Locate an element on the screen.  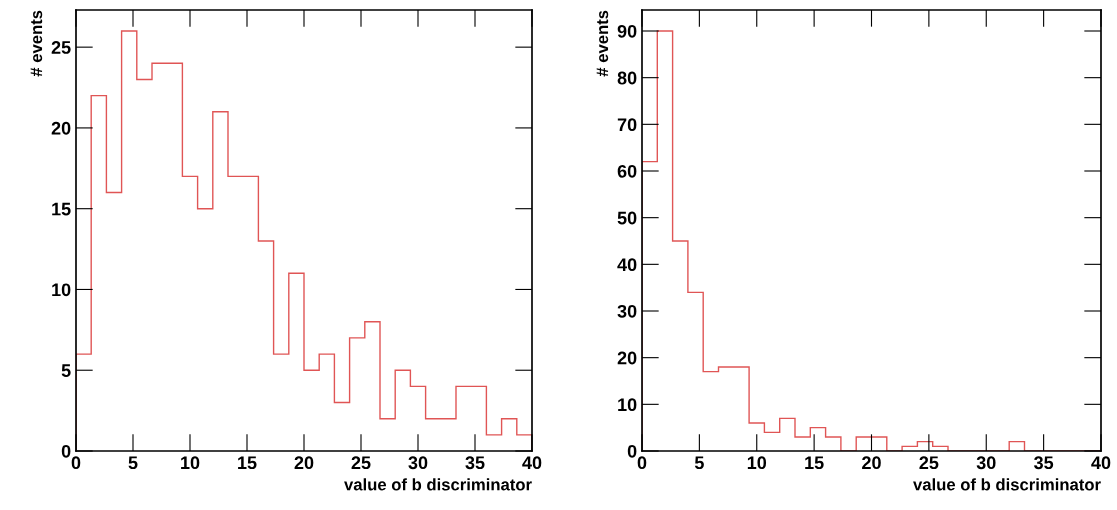
y-tick-label: 70 is located at coordinates (627, 125).